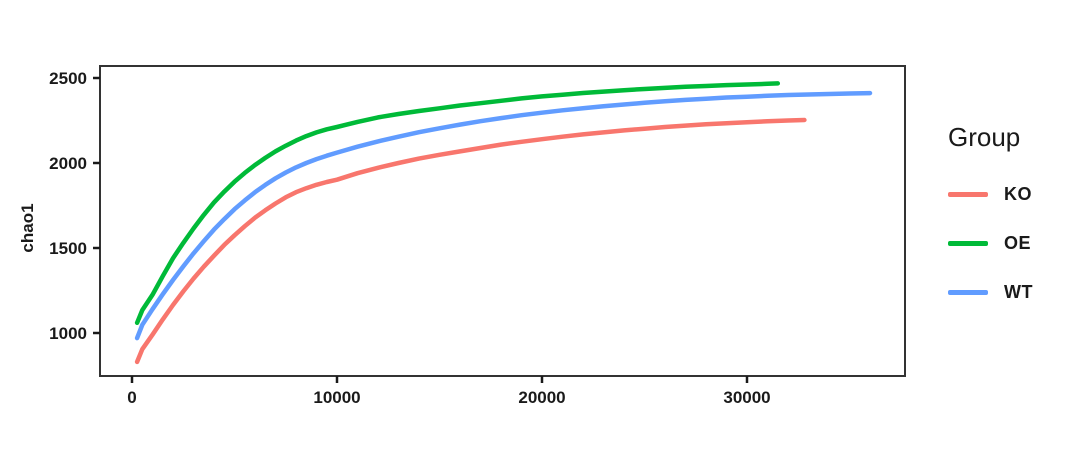 Image resolution: width=1080 pixels, height=453 pixels. What do you see at coordinates (968, 243) in the screenshot?
I see `legend-swatch-oe` at bounding box center [968, 243].